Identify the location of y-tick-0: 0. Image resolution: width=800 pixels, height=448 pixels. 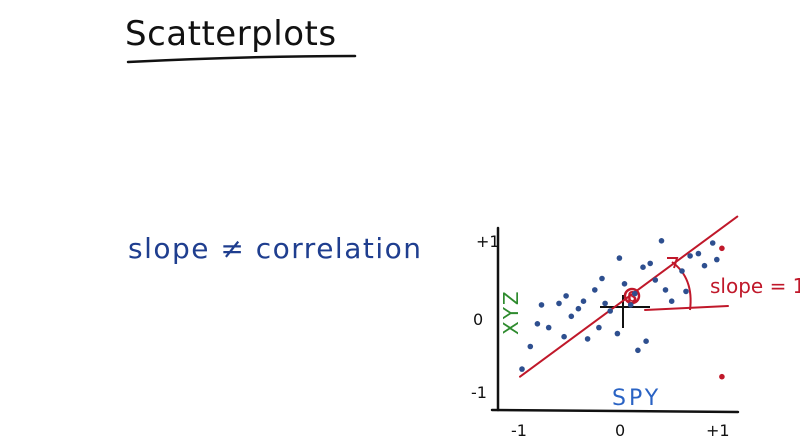
(478, 319).